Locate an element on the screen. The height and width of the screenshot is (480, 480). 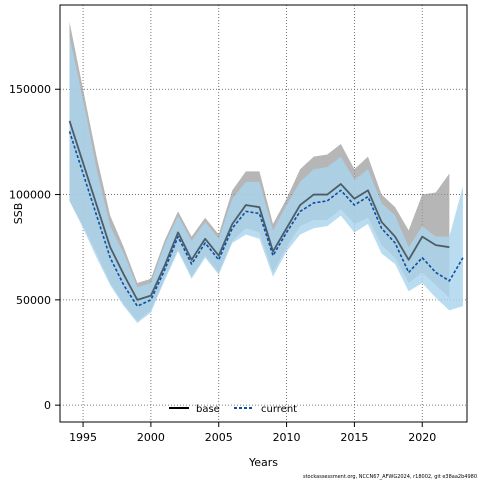
x-tick-label: 2015 is located at coordinates (354, 437).